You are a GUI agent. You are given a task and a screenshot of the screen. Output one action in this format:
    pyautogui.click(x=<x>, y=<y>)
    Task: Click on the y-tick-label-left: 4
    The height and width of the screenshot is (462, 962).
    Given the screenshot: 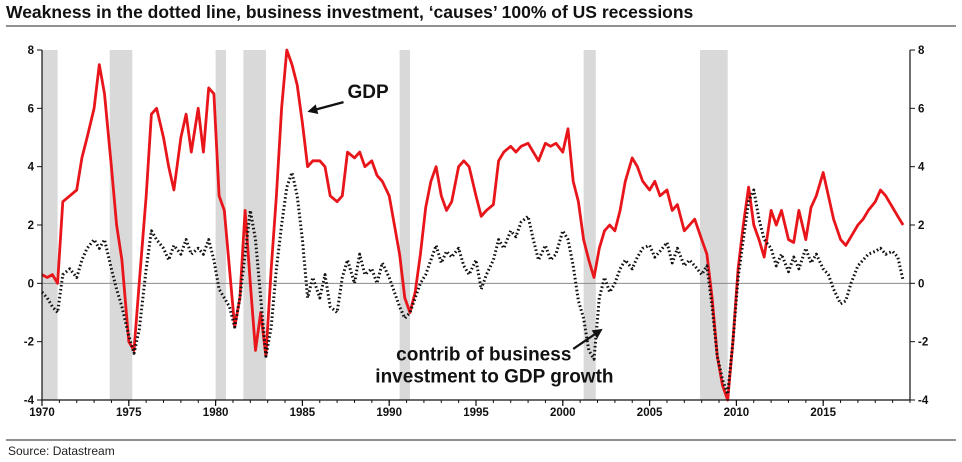 What is the action you would take?
    pyautogui.click(x=31, y=168)
    